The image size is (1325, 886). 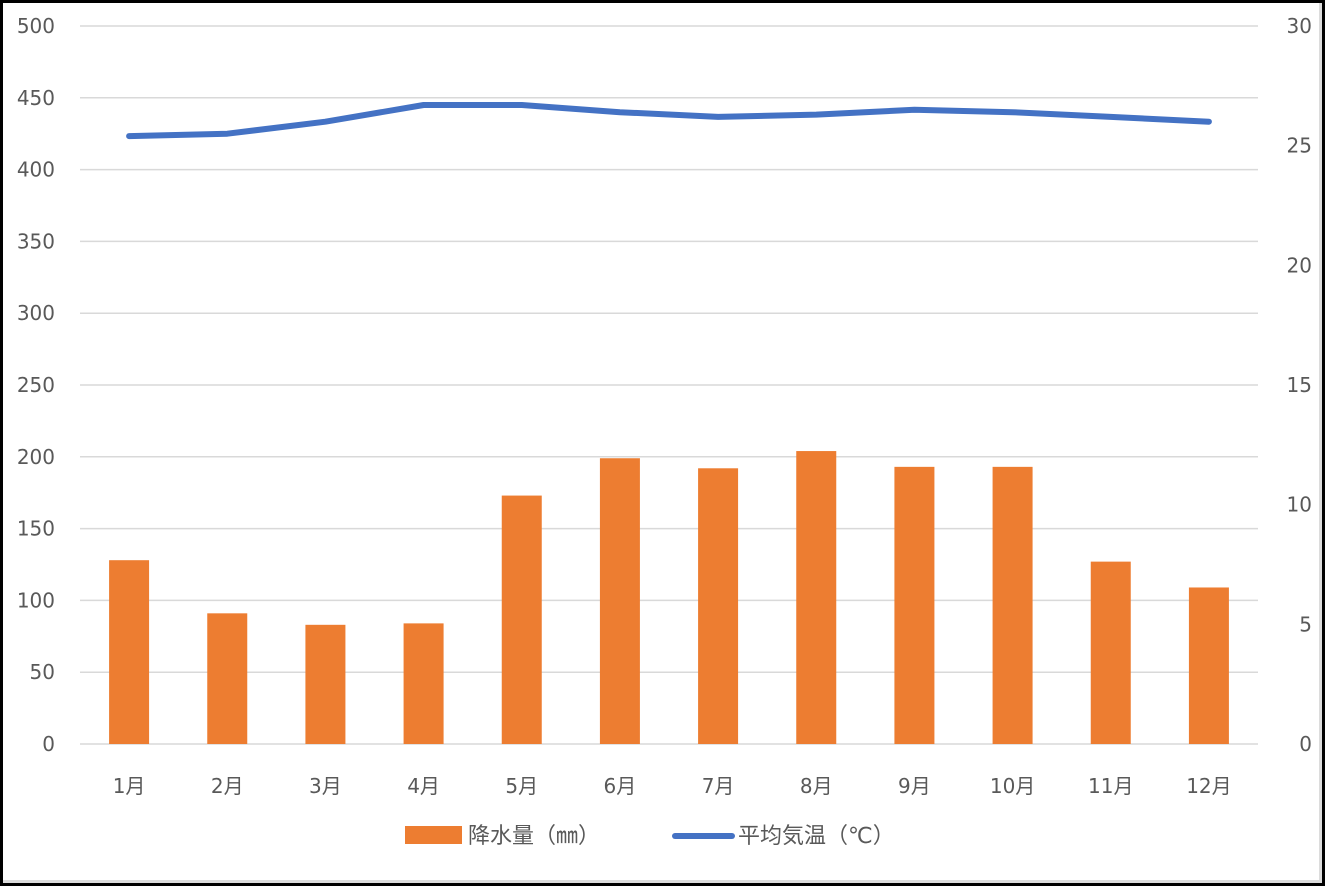 I want to click on category-label: 5月, so click(x=521, y=786).